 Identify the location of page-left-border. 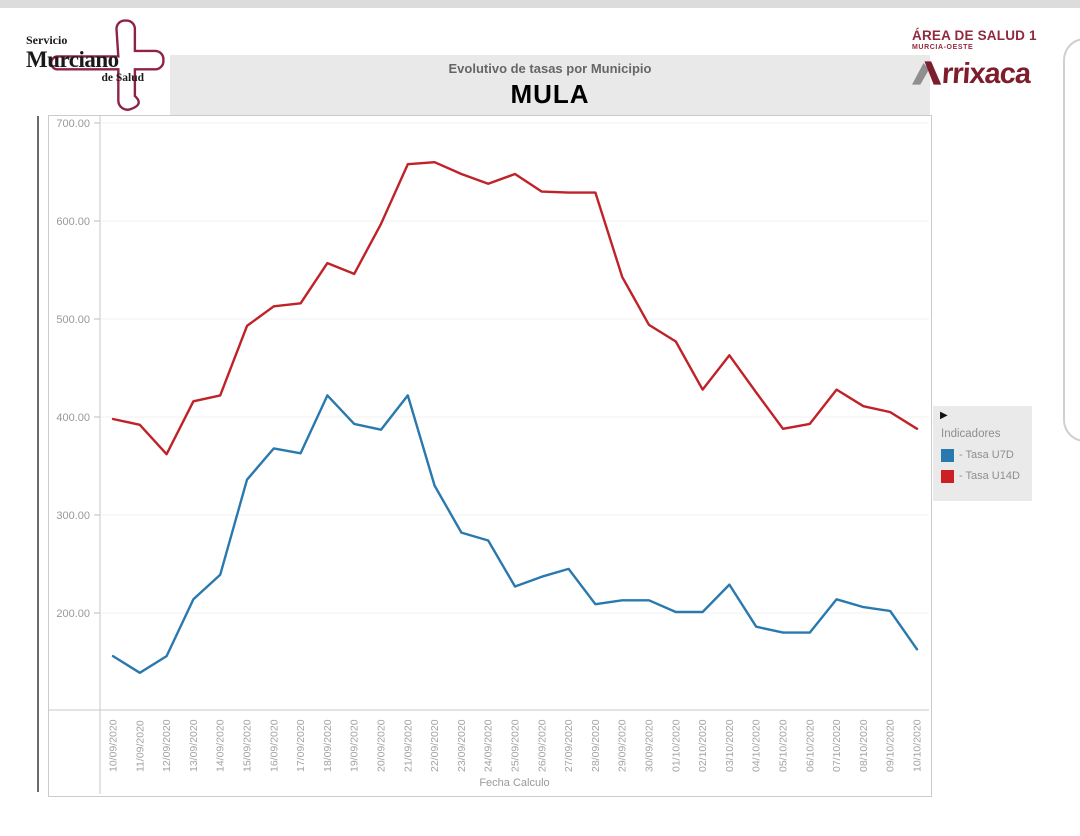
(38, 402).